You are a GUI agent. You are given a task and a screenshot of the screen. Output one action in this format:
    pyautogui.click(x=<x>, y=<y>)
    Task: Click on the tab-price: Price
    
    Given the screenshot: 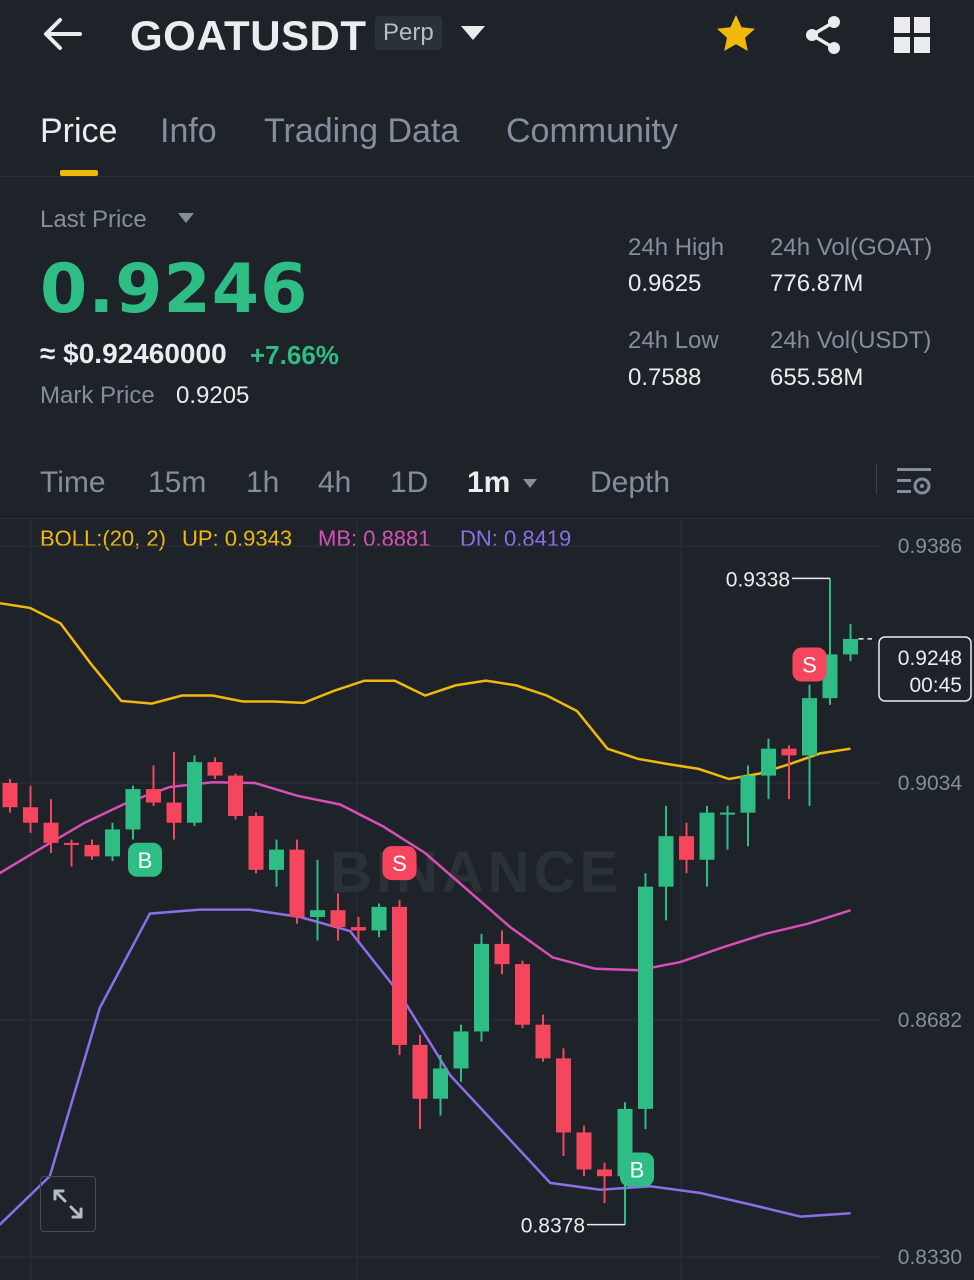 What is the action you would take?
    pyautogui.click(x=79, y=131)
    